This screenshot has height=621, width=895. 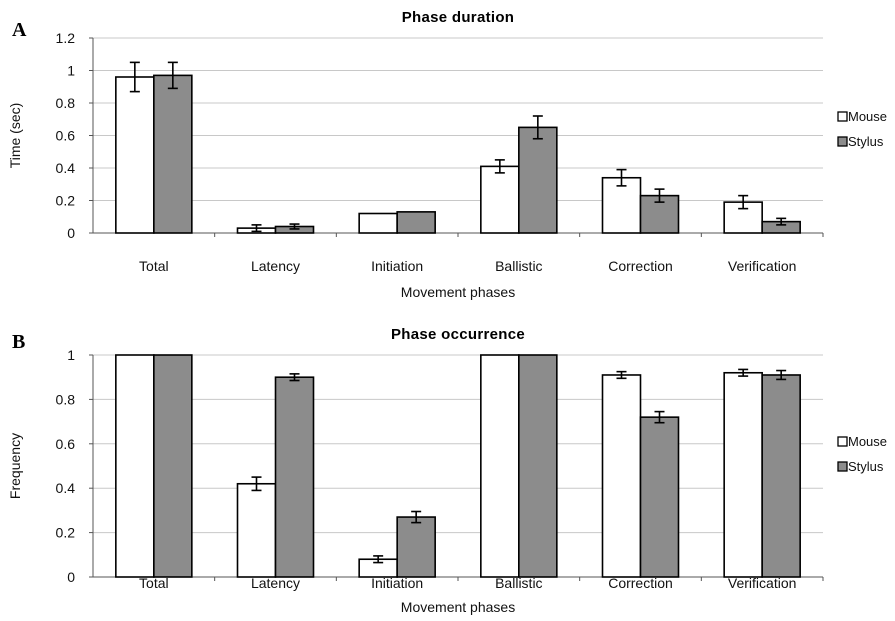 What do you see at coordinates (15, 136) in the screenshot?
I see `y-axis-title: Time (sec)` at bounding box center [15, 136].